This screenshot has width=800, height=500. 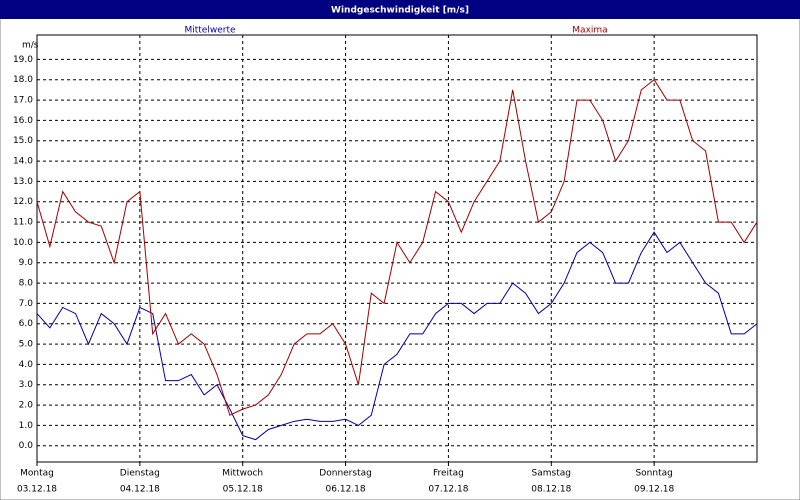 What do you see at coordinates (243, 490) in the screenshot?
I see `x-tick-label: 05.12.18` at bounding box center [243, 490].